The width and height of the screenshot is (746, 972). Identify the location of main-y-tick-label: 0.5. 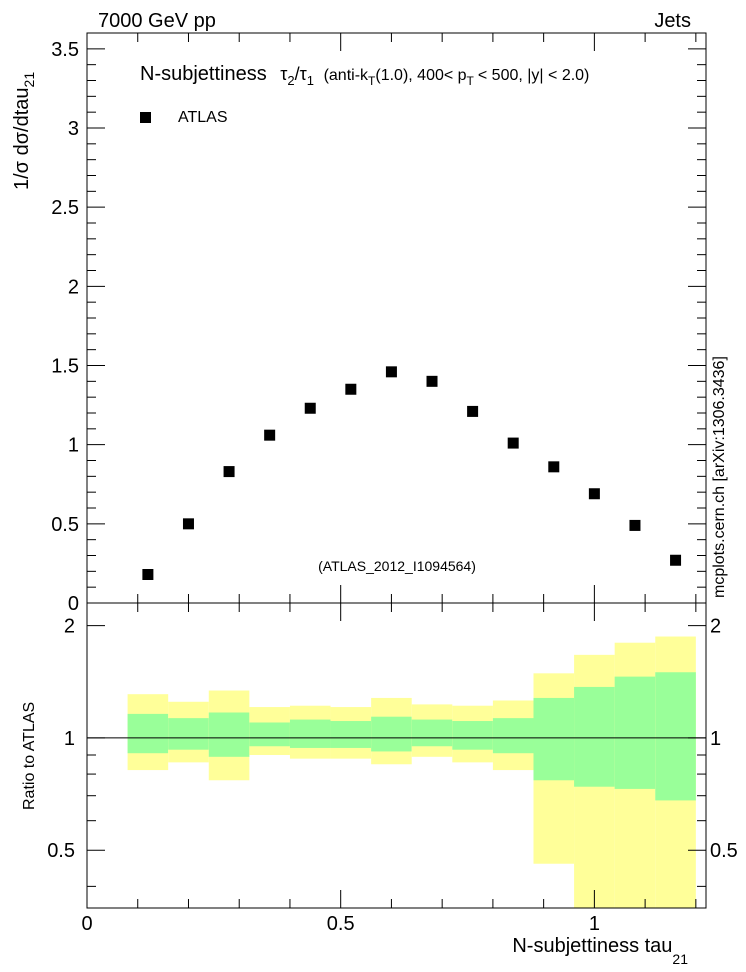
(65, 525).